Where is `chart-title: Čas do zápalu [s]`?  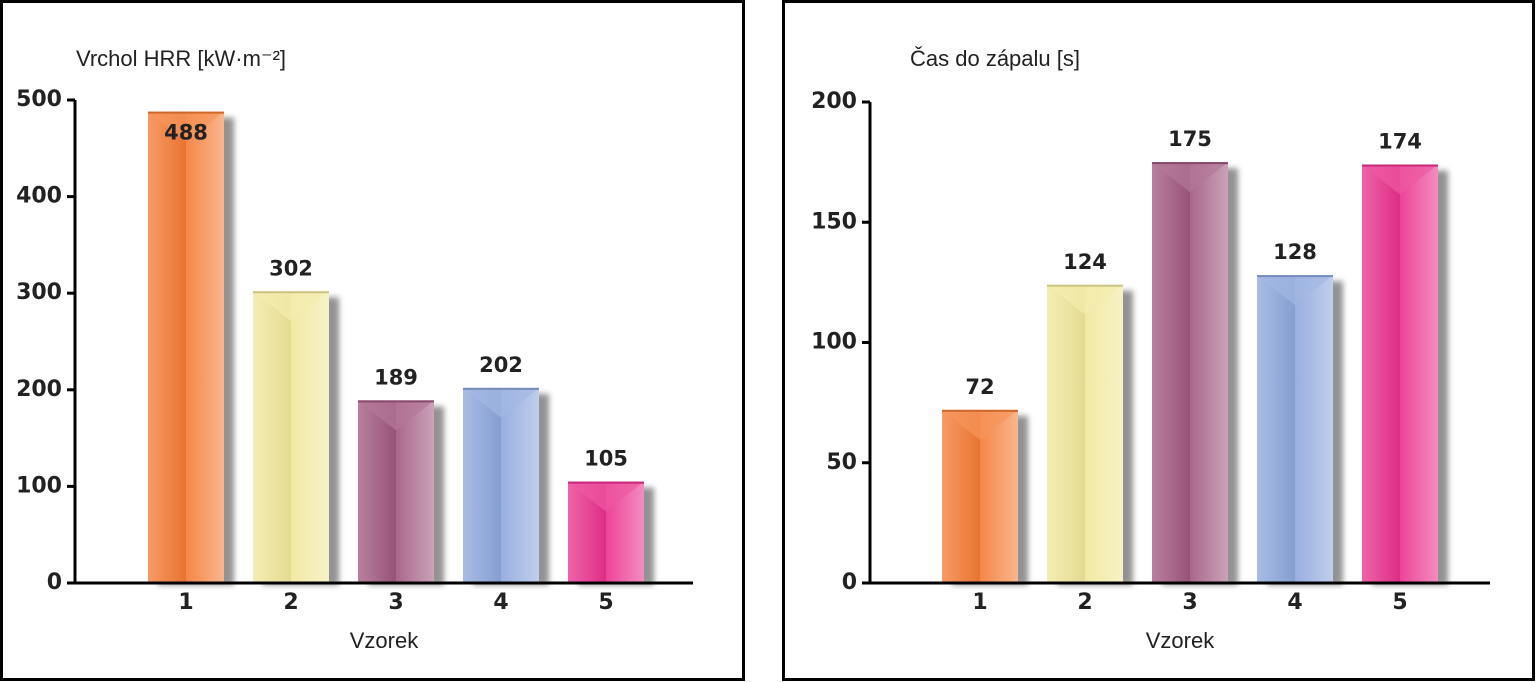 chart-title: Čas do zápalu [s] is located at coordinates (995, 58).